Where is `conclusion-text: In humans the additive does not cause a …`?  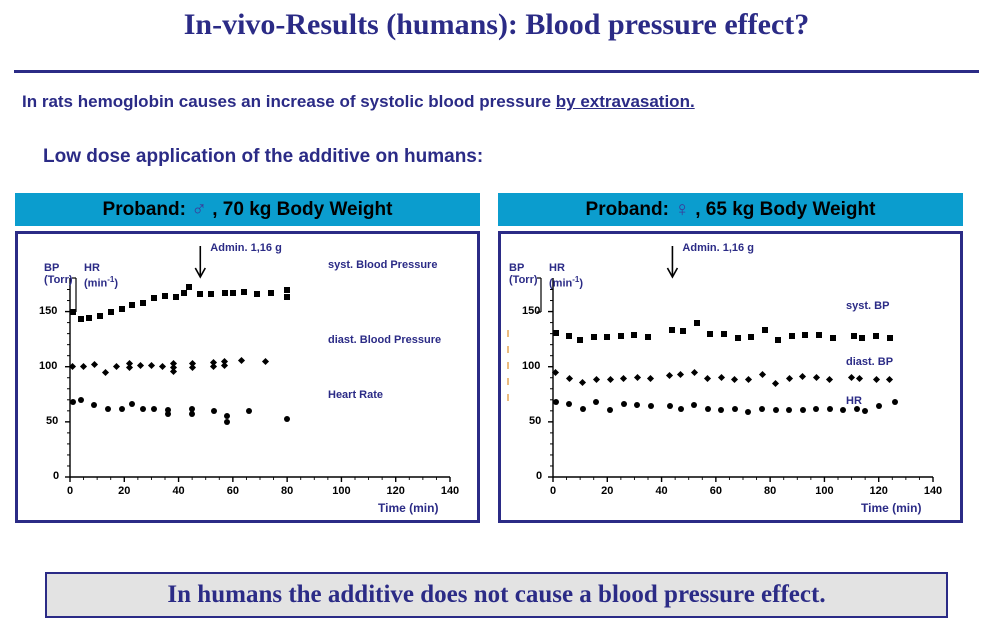
conclusion-text: In humans the additive does not cause a … is located at coordinates (496, 594).